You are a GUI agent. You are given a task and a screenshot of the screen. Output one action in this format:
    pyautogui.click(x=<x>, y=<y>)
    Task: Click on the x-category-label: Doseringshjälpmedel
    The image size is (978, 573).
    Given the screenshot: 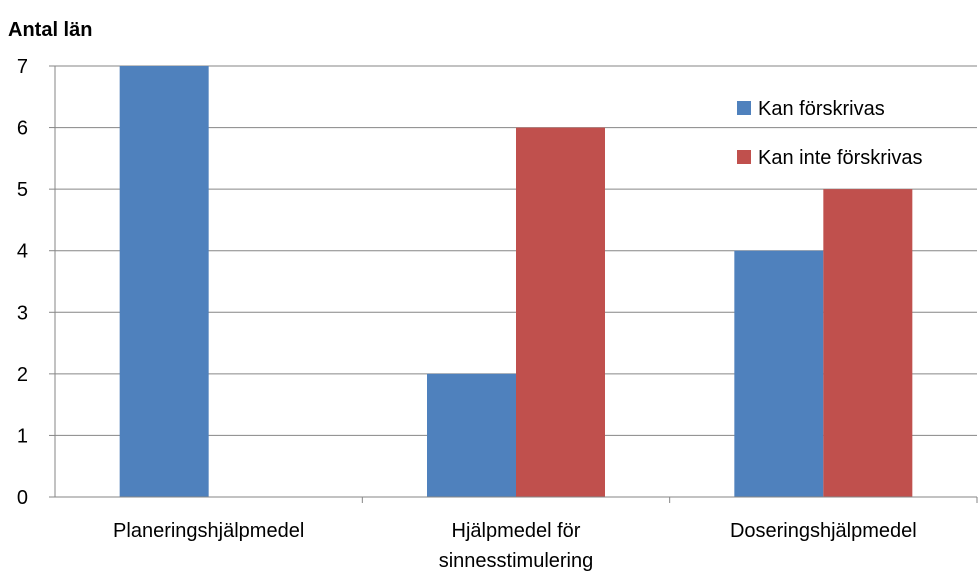 What is the action you would take?
    pyautogui.click(x=823, y=531)
    